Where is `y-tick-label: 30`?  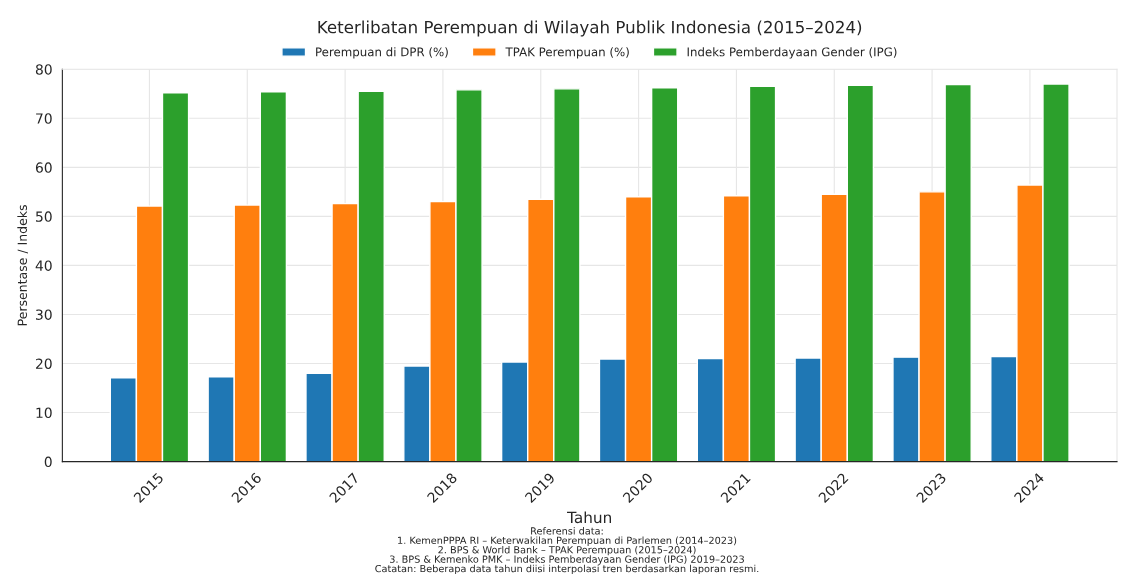
y-tick-label: 30 is located at coordinates (44, 314).